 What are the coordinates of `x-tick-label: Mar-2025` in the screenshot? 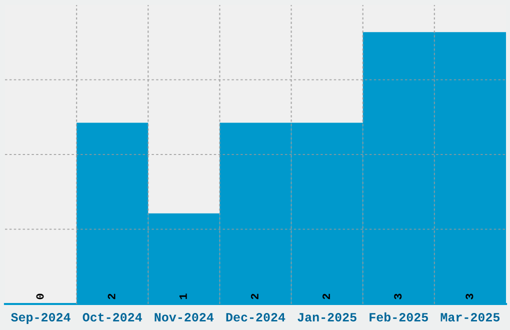 It's located at (470, 317).